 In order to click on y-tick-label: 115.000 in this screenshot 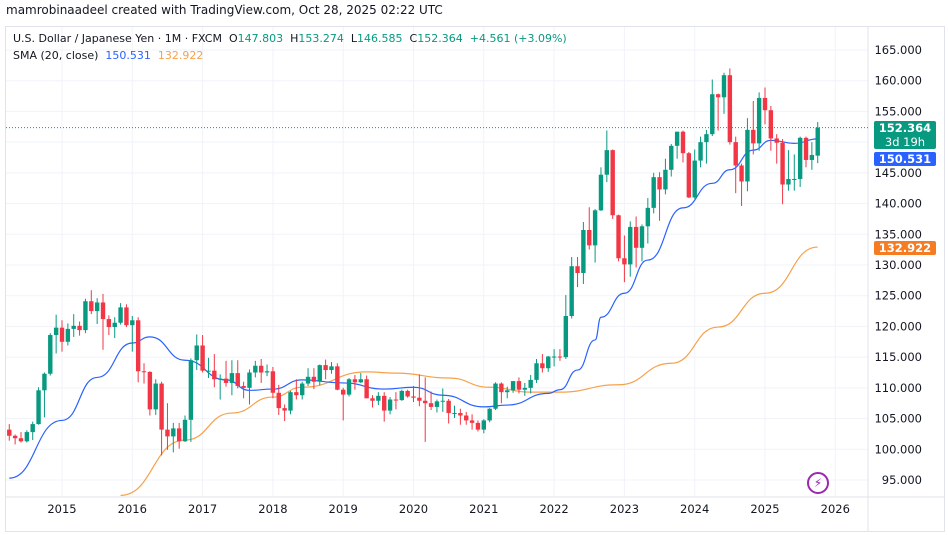, I will do `click(898, 357)`.